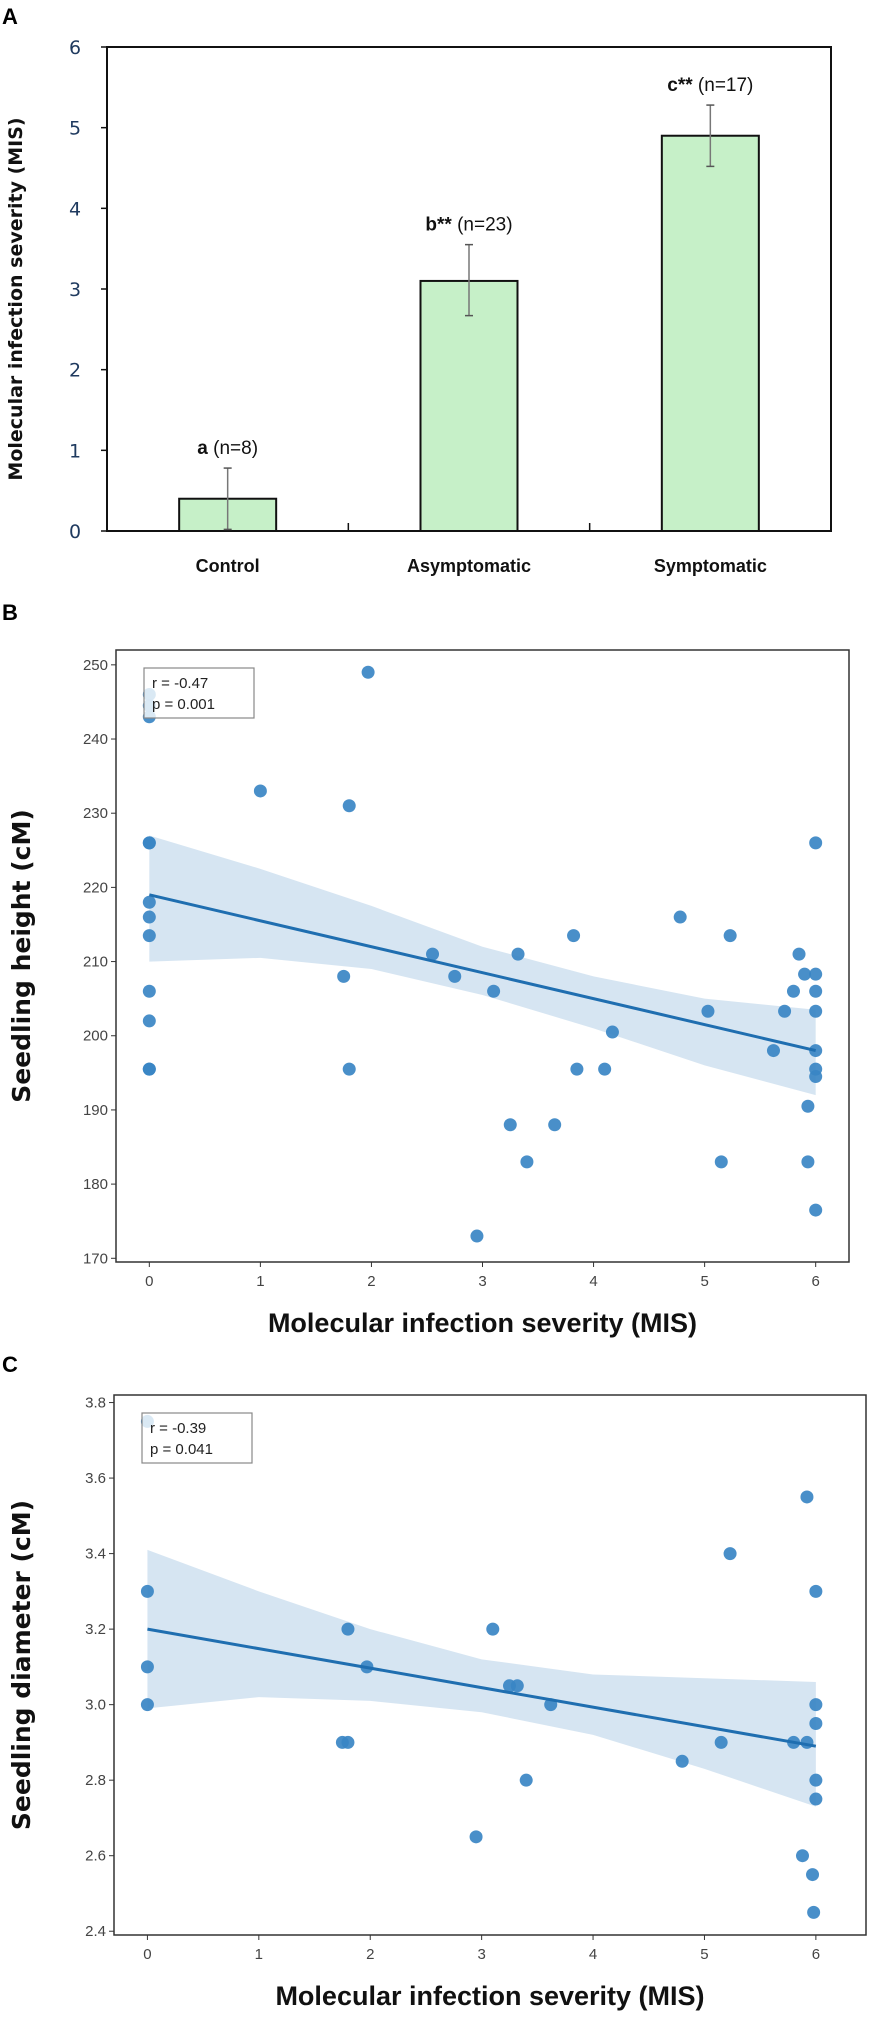  I want to click on panel-letter-c: C, so click(10, 1364).